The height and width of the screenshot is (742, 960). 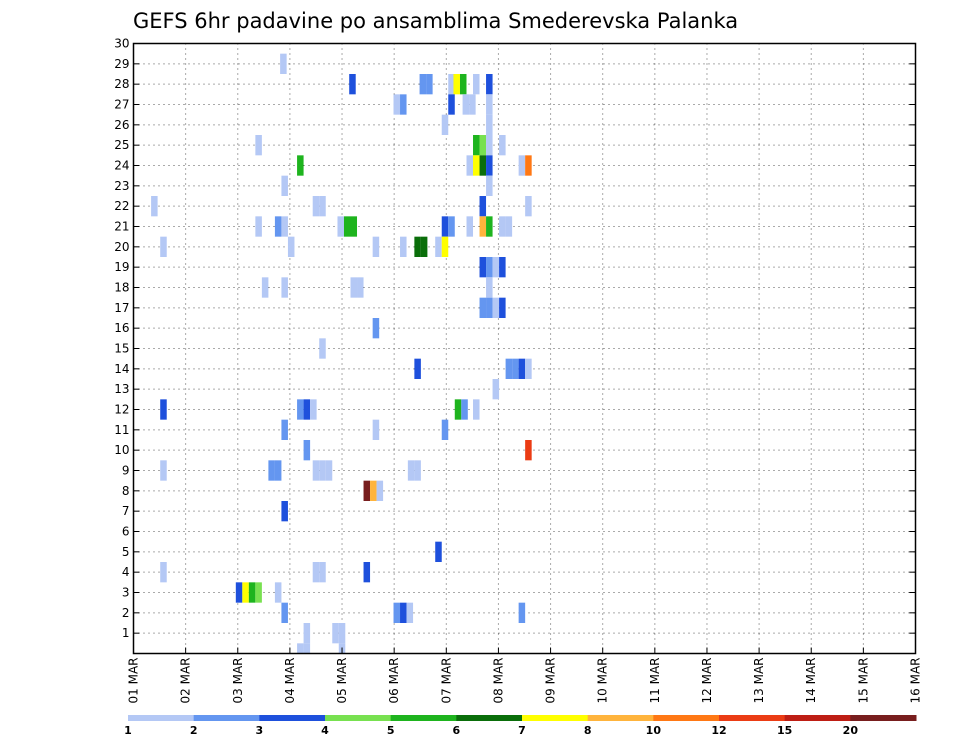 I want to click on x-tick-label: 14 MAR, so click(x=811, y=681).